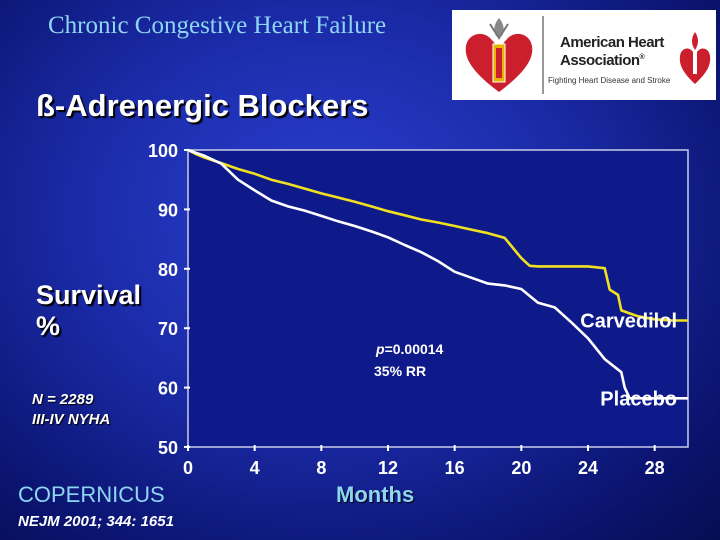  What do you see at coordinates (89, 310) in the screenshot?
I see `y-axis-label: Survival %` at bounding box center [89, 310].